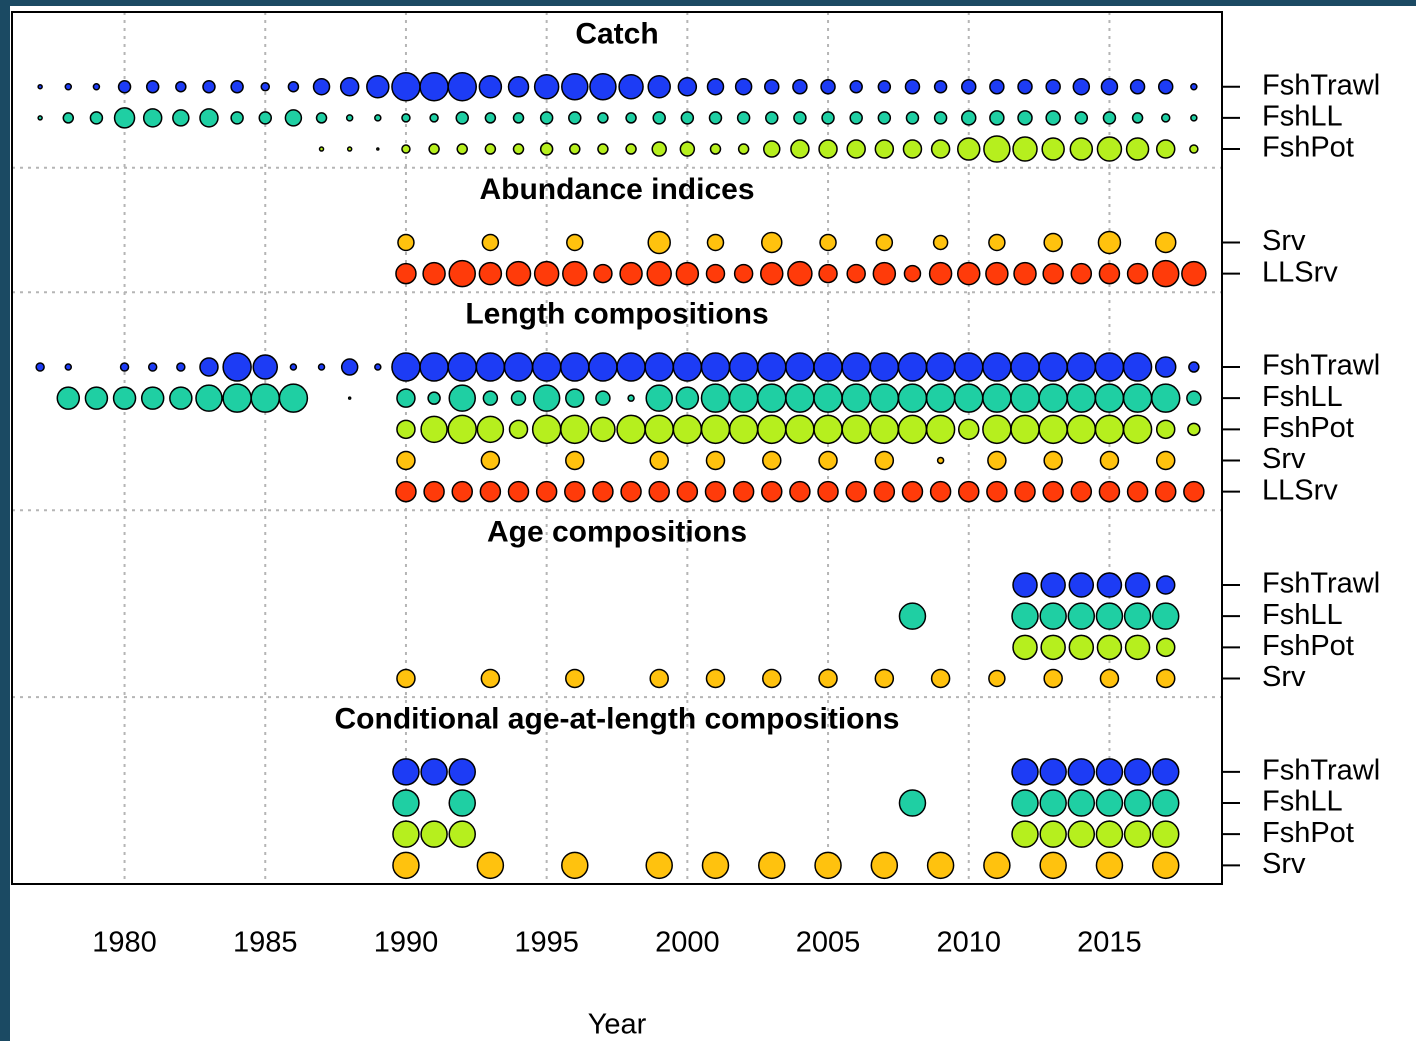 Image resolution: width=1416 pixels, height=1041 pixels. What do you see at coordinates (828, 943) in the screenshot?
I see `x-tick-label: 2005` at bounding box center [828, 943].